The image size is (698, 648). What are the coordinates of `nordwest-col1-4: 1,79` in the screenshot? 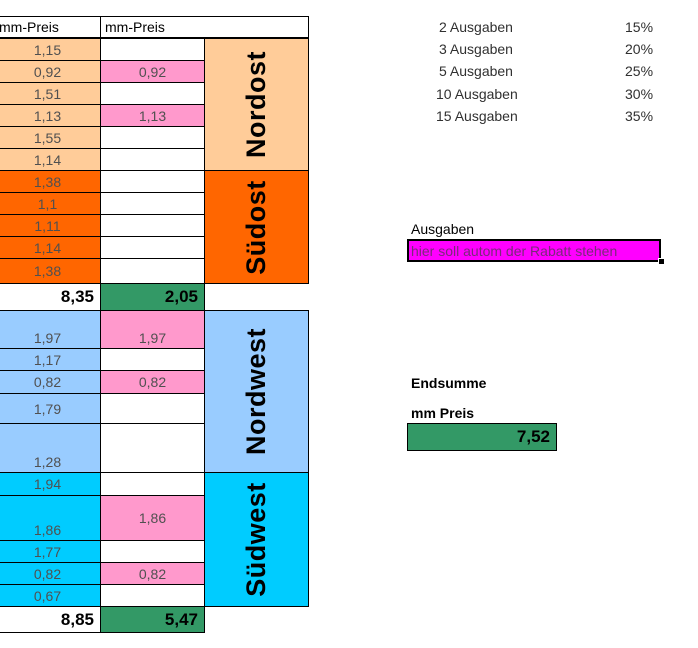 It's located at (50, 408).